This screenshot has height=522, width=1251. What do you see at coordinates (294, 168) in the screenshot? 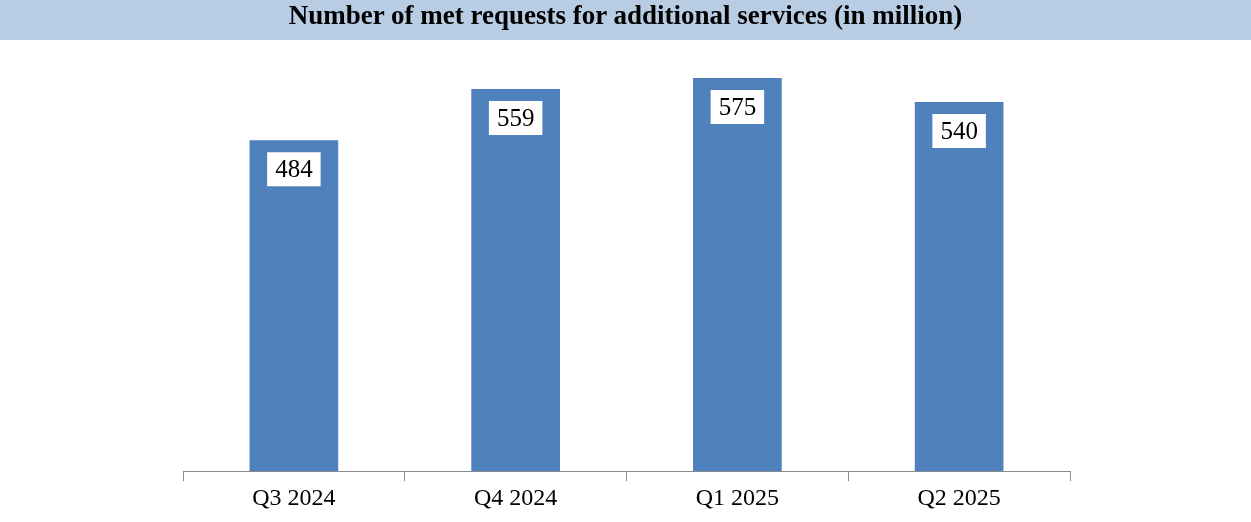
I see `data-label: 484` at bounding box center [294, 168].